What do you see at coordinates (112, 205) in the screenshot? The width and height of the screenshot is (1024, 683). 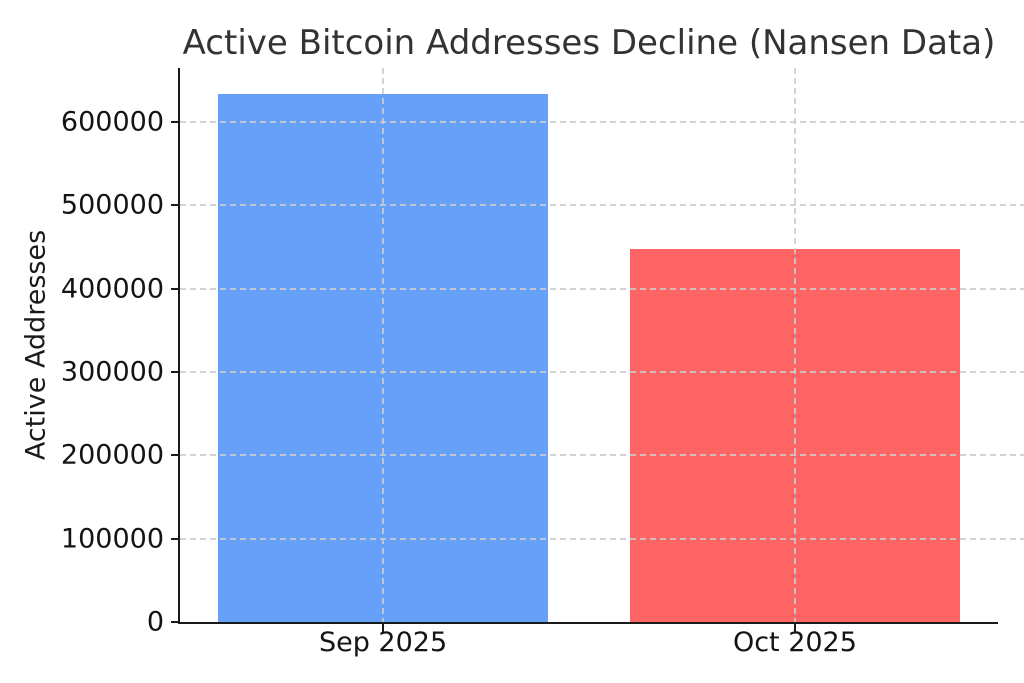 I see `ytick-label-500000: 500000` at bounding box center [112, 205].